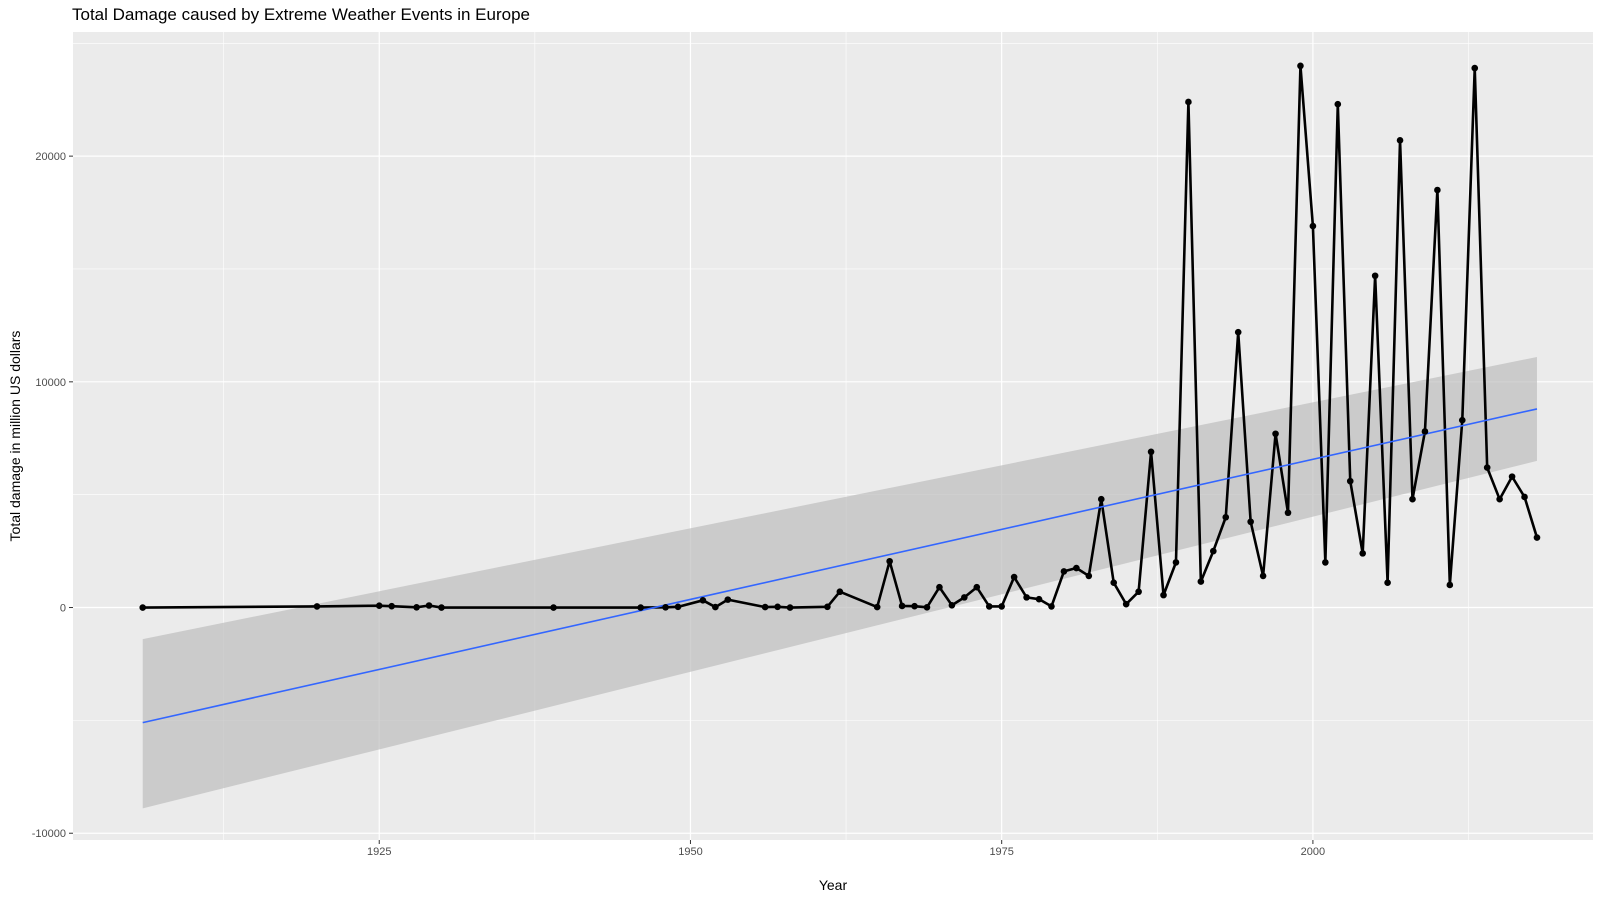 The image size is (1600, 900). I want to click on y-axis-ticks: -10000 0 10000 20000, so click(52, 495).